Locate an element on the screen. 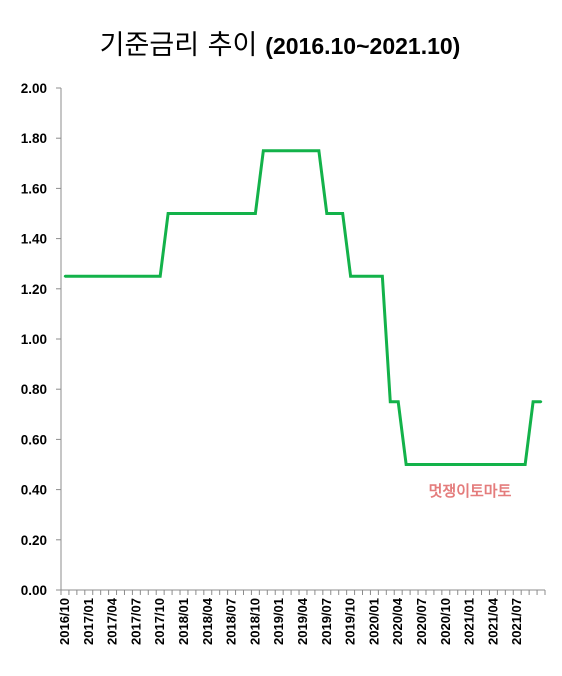 The image size is (562, 676). y-tick-label: 0.20 is located at coordinates (34, 540).